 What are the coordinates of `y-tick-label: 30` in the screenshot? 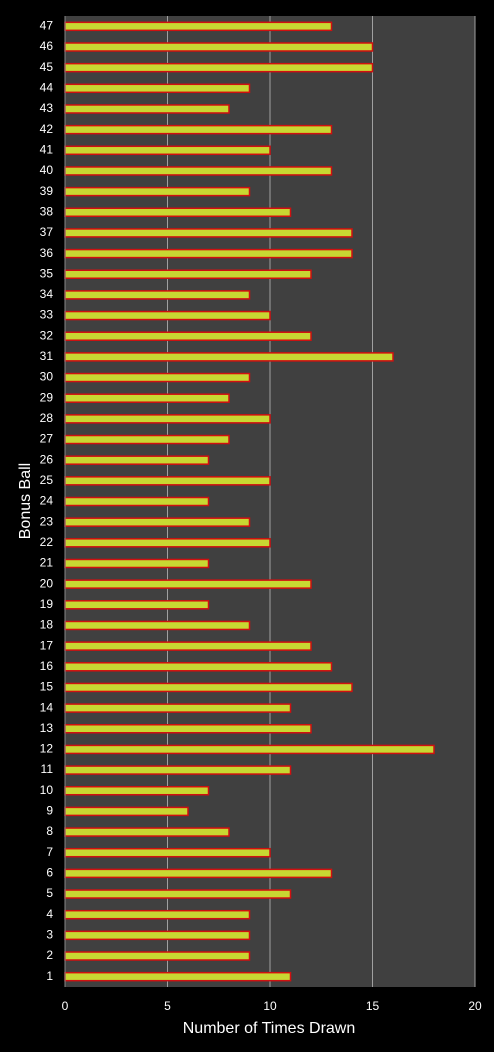 It's located at (47, 377).